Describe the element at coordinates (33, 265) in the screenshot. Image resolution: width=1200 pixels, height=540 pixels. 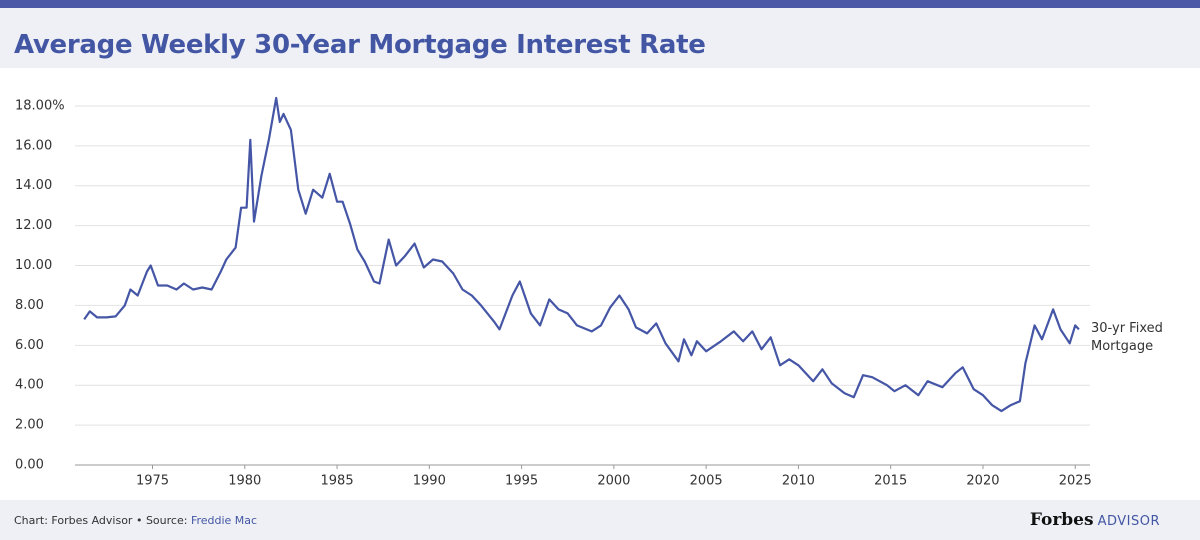
I see `y-tick-label: 10.00` at that location.